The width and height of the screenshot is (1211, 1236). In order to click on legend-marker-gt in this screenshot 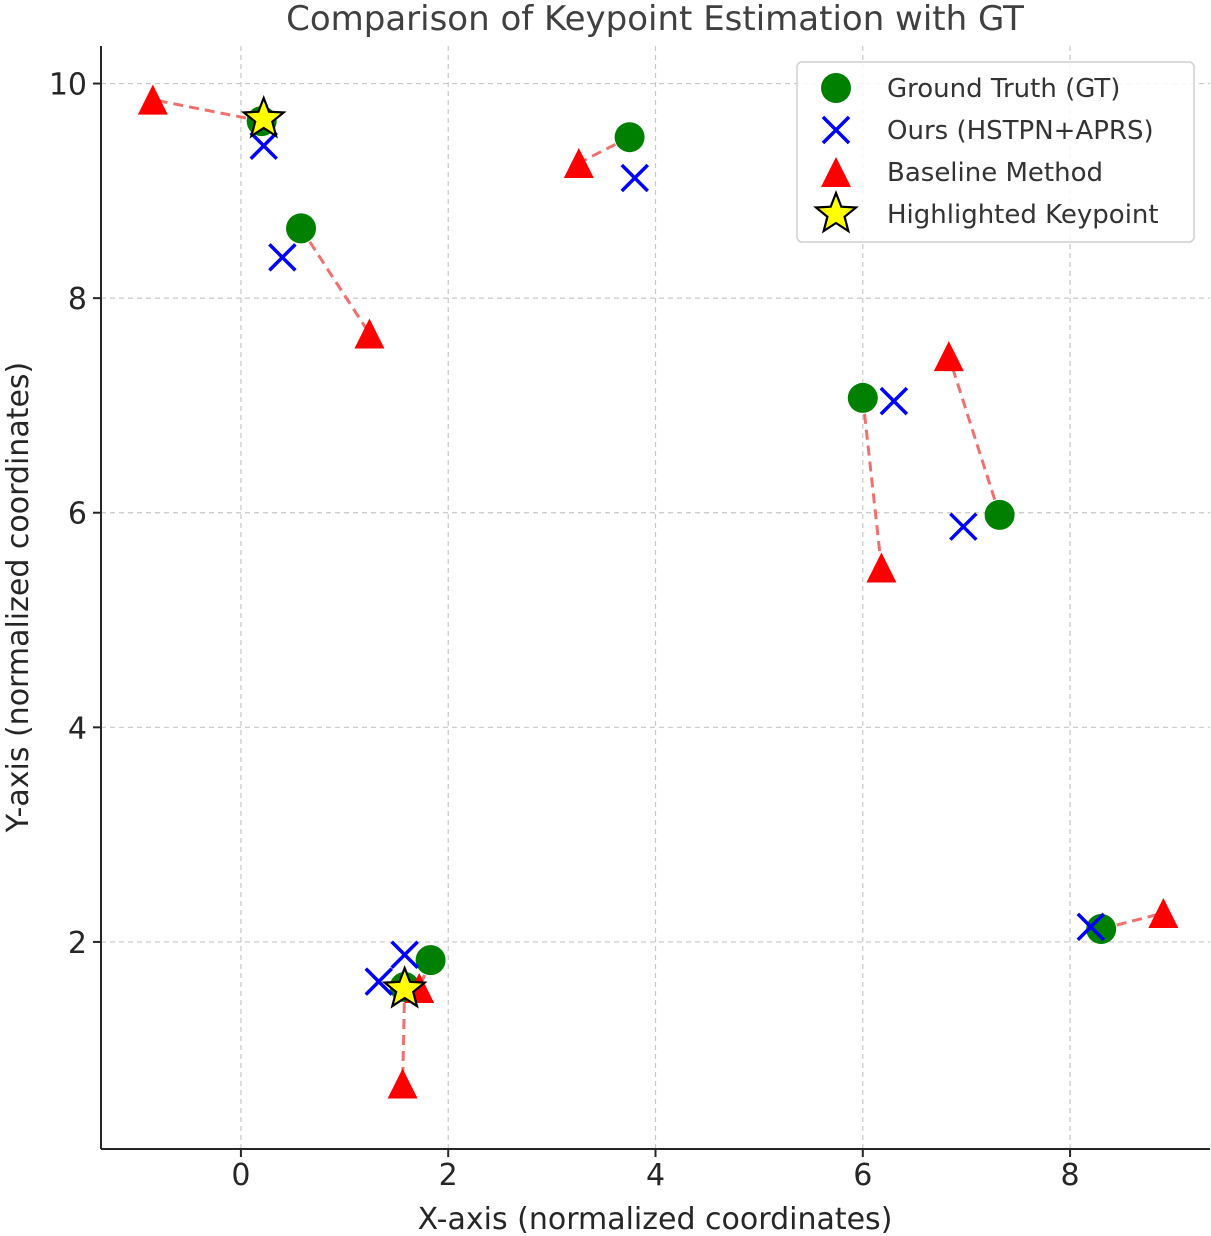, I will do `click(836, 88)`.